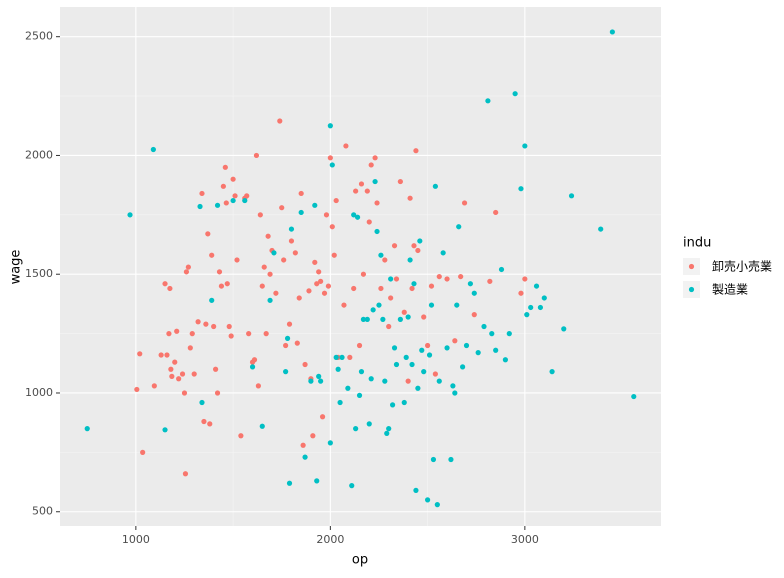 Image resolution: width=784 pixels, height=578 pixels. What do you see at coordinates (39, 154) in the screenshot?
I see `y-tick-label: 2000` at bounding box center [39, 154].